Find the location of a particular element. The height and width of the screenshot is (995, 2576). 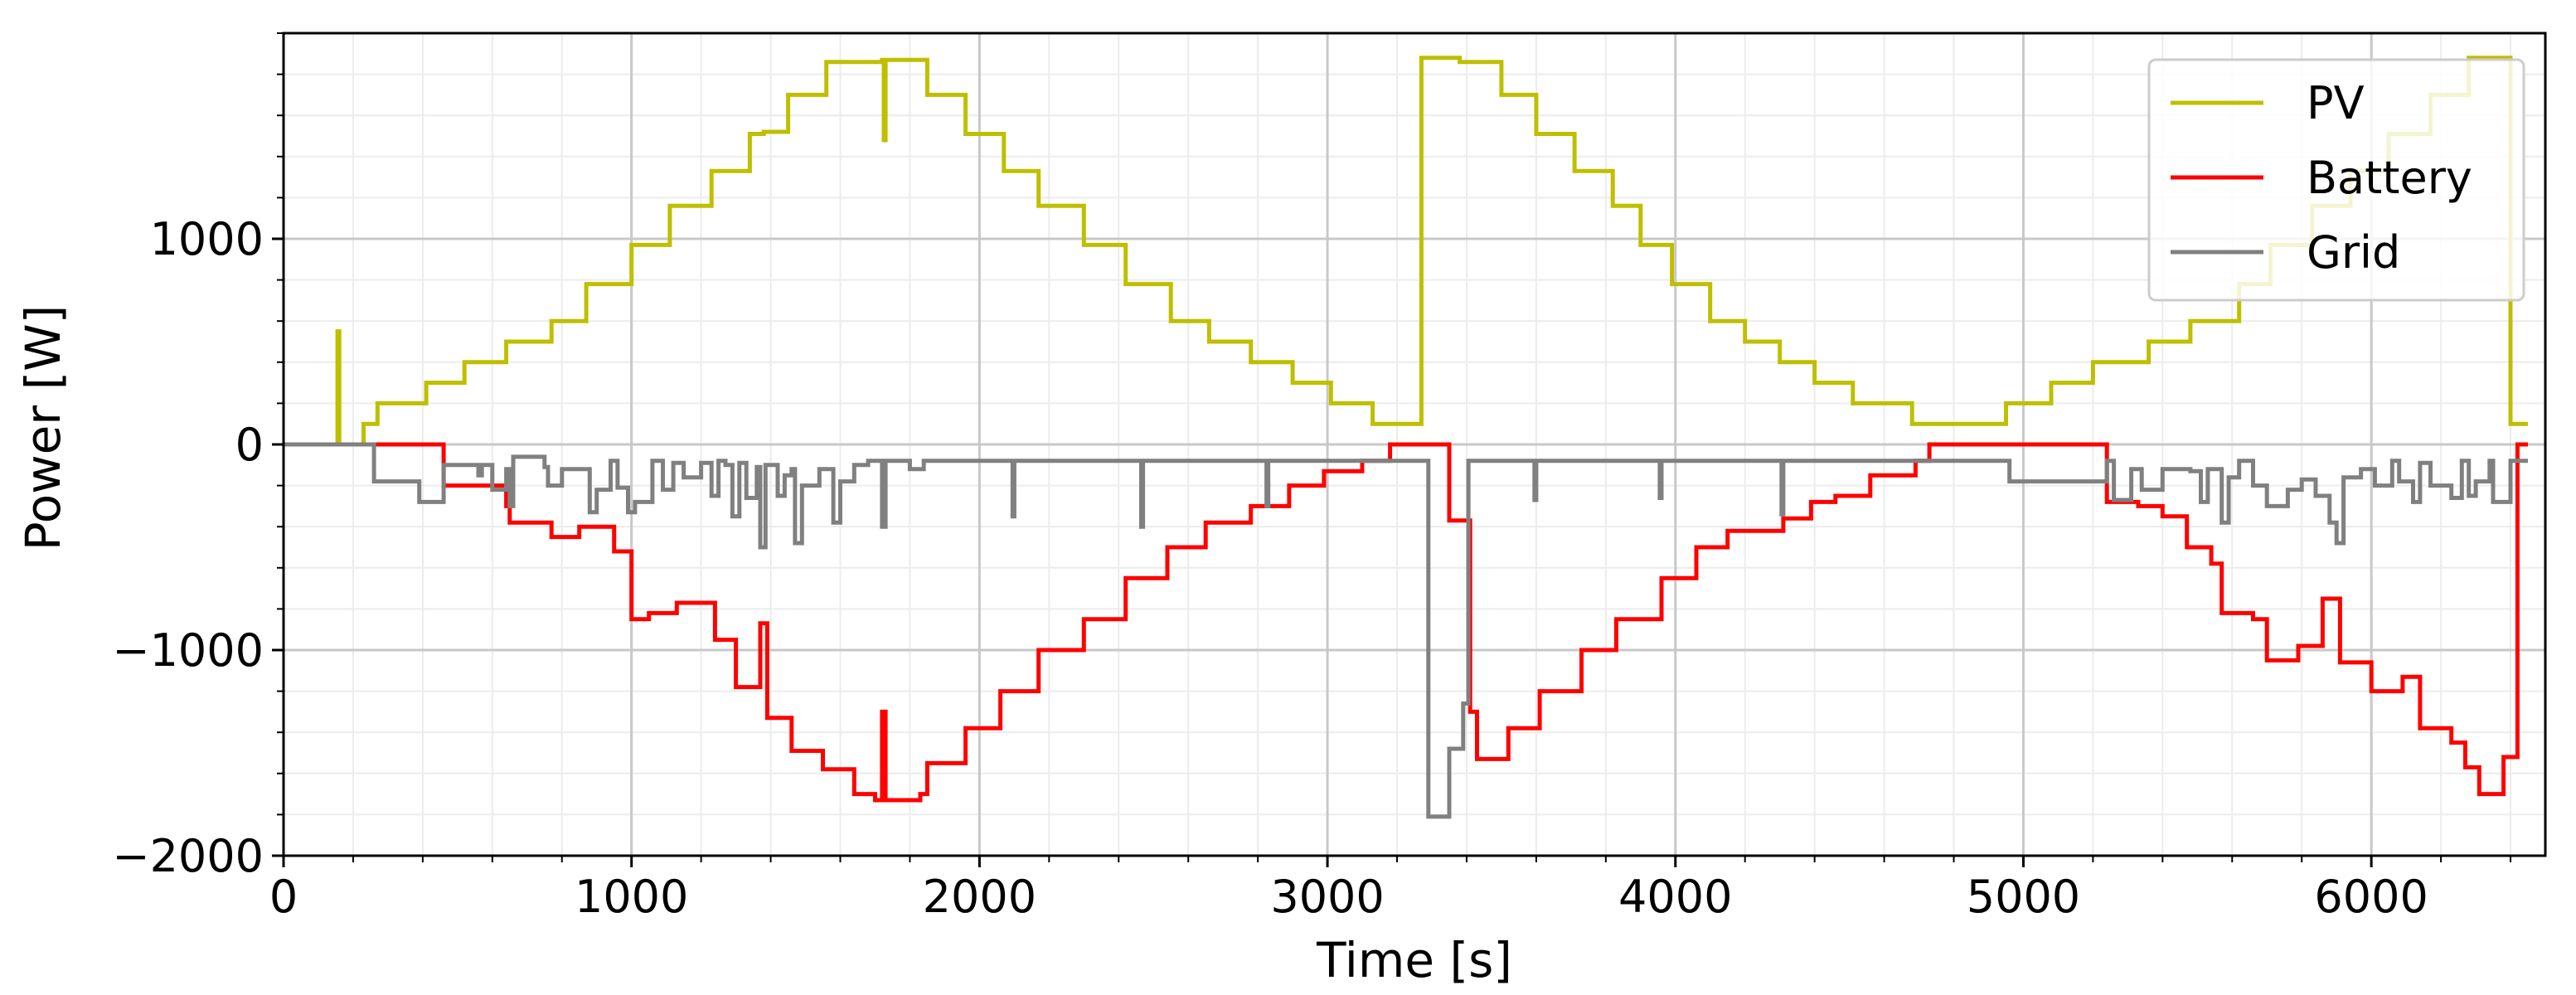

y-axis-title: Power [W] is located at coordinates (43, 428).